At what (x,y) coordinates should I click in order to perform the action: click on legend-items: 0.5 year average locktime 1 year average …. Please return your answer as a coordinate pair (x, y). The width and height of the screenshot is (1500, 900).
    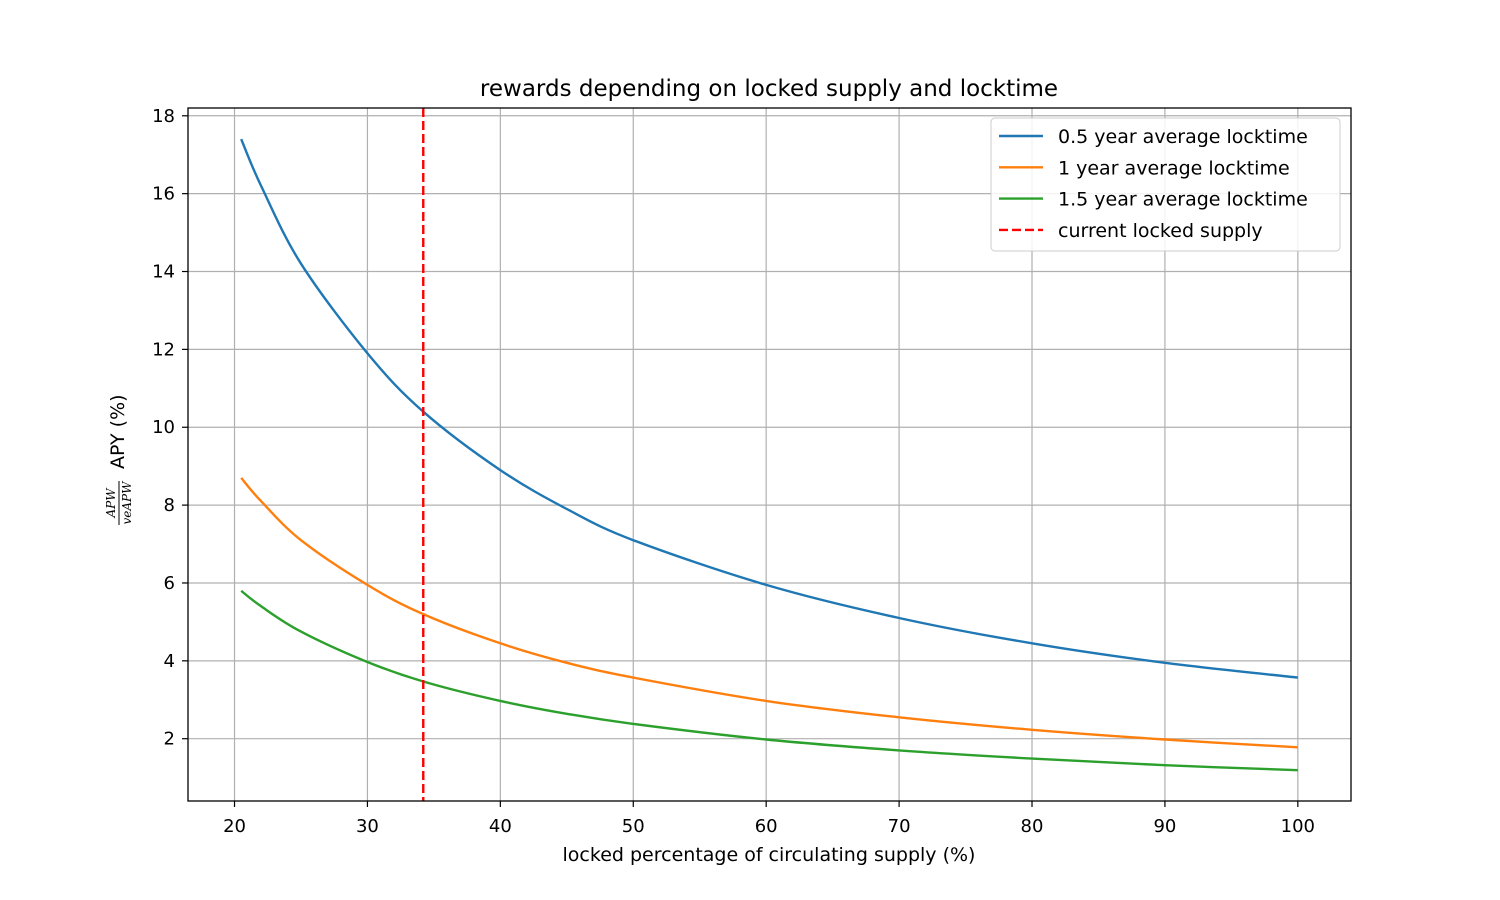
    Looking at the image, I should click on (1153, 184).